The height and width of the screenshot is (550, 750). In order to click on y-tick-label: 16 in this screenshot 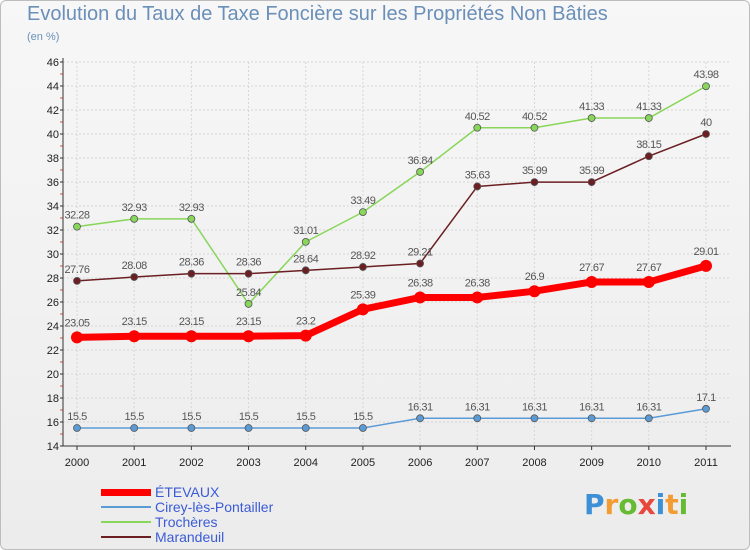, I will do `click(53, 423)`.